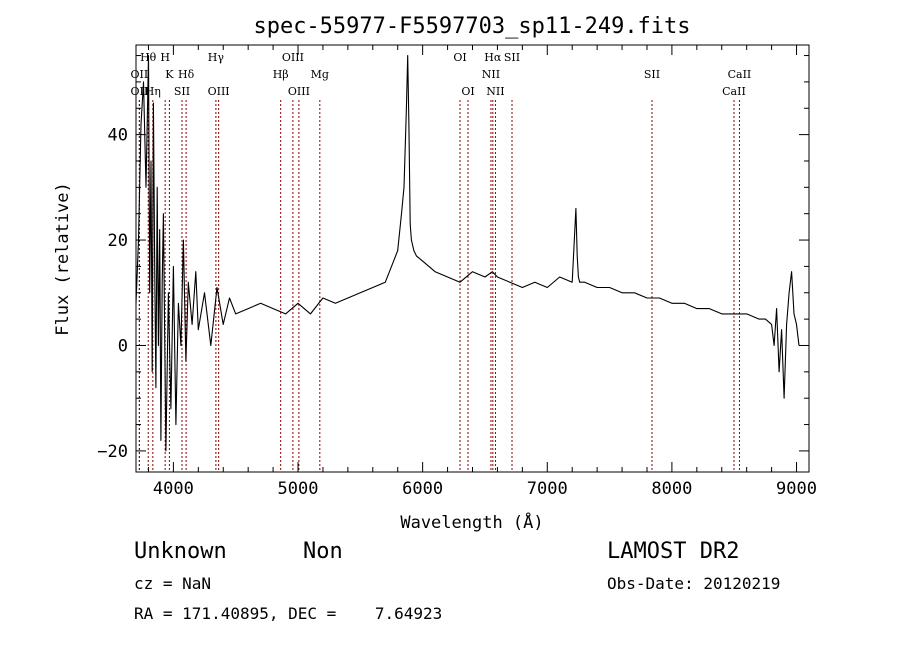 The height and width of the screenshot is (649, 900). What do you see at coordinates (216, 57) in the screenshot?
I see `spectral-line-label: Hγ` at bounding box center [216, 57].